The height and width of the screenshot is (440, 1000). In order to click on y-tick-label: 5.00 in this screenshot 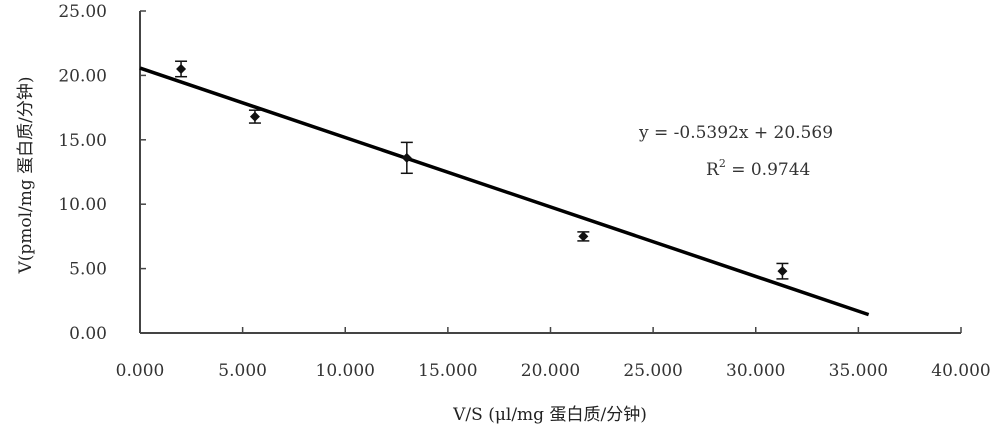, I will do `click(88, 270)`.